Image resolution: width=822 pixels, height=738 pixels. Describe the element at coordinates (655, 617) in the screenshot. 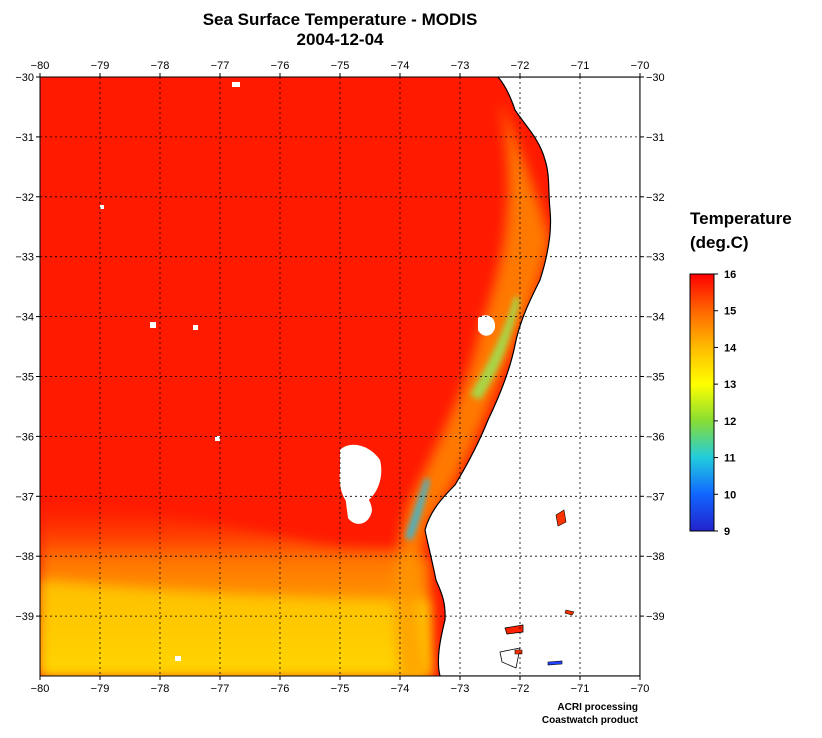

I see `tick-label-lat-right: −39` at that location.